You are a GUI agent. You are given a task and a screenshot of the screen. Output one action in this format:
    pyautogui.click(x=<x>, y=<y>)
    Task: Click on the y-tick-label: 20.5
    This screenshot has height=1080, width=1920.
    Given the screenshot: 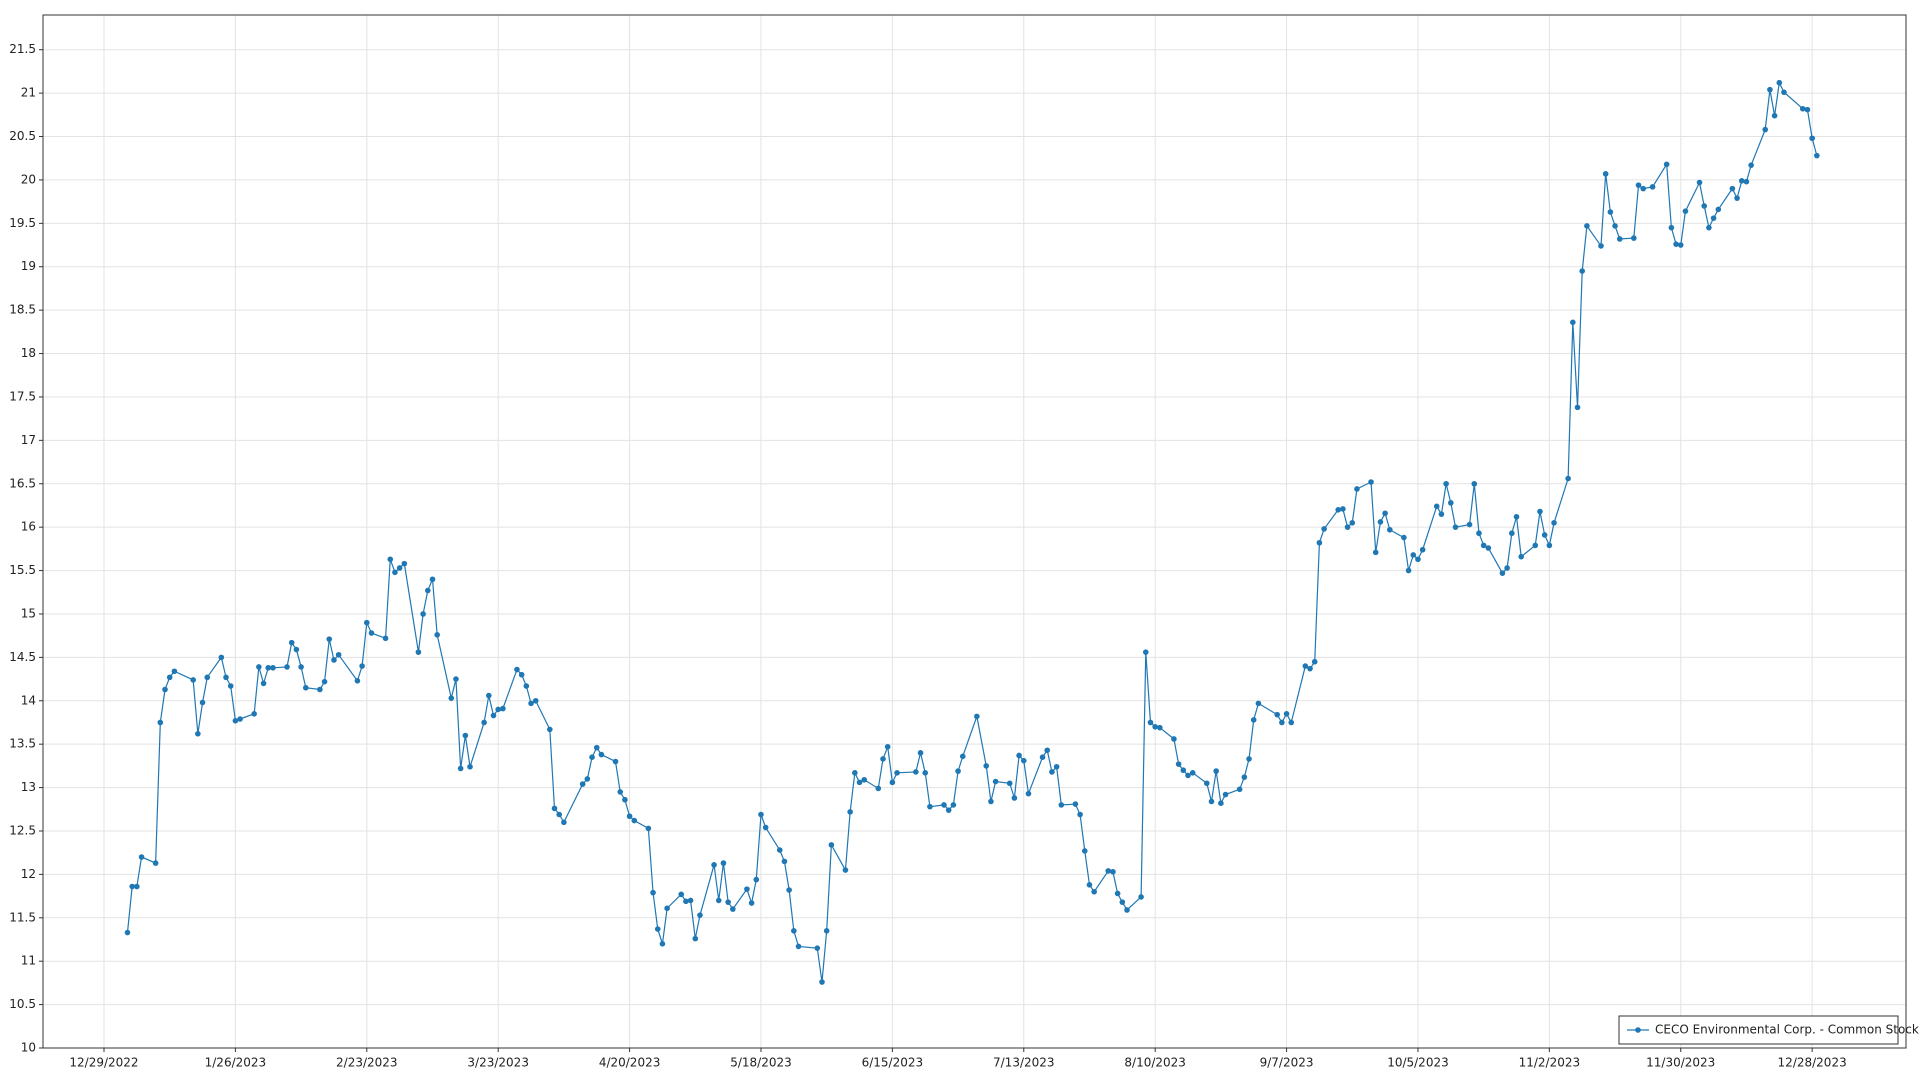 What is the action you would take?
    pyautogui.click(x=22, y=136)
    